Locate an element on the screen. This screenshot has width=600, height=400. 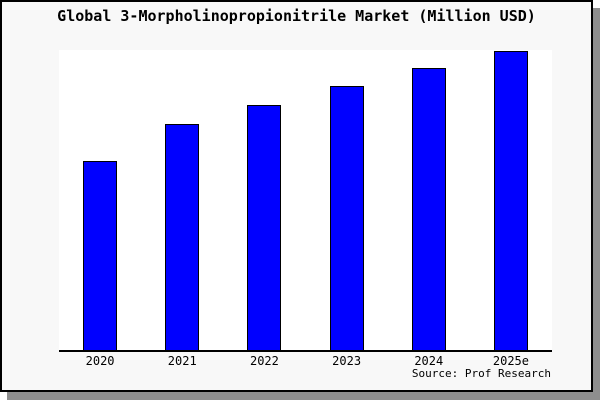
bar-slot-2022 is located at coordinates (264, 200).